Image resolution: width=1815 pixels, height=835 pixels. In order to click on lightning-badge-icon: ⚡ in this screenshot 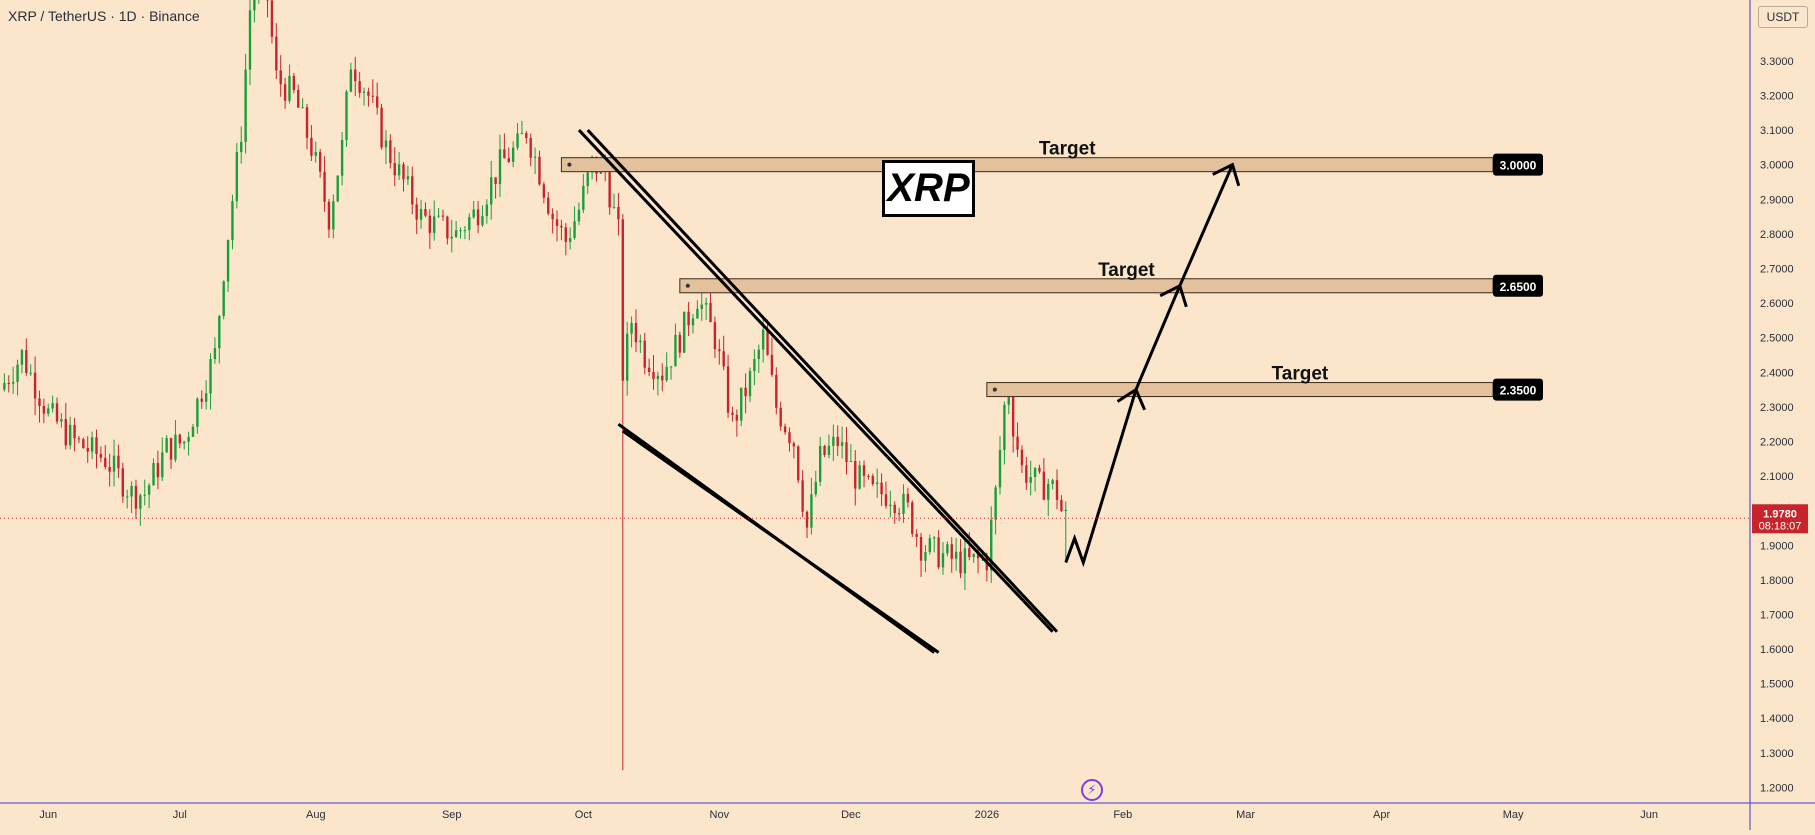, I will do `click(1092, 790)`.